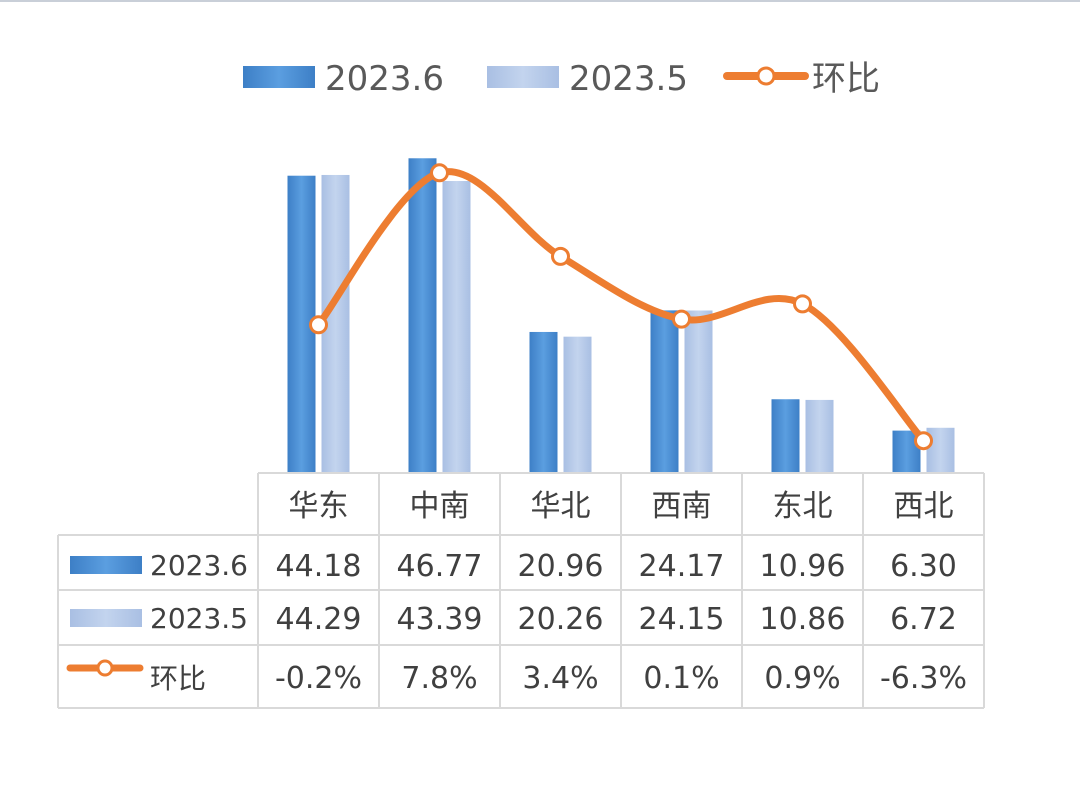 This screenshot has height=788, width=1080. Describe the element at coordinates (440, 566) in the screenshot. I see `table-cell-jun-1: 46.77` at that location.